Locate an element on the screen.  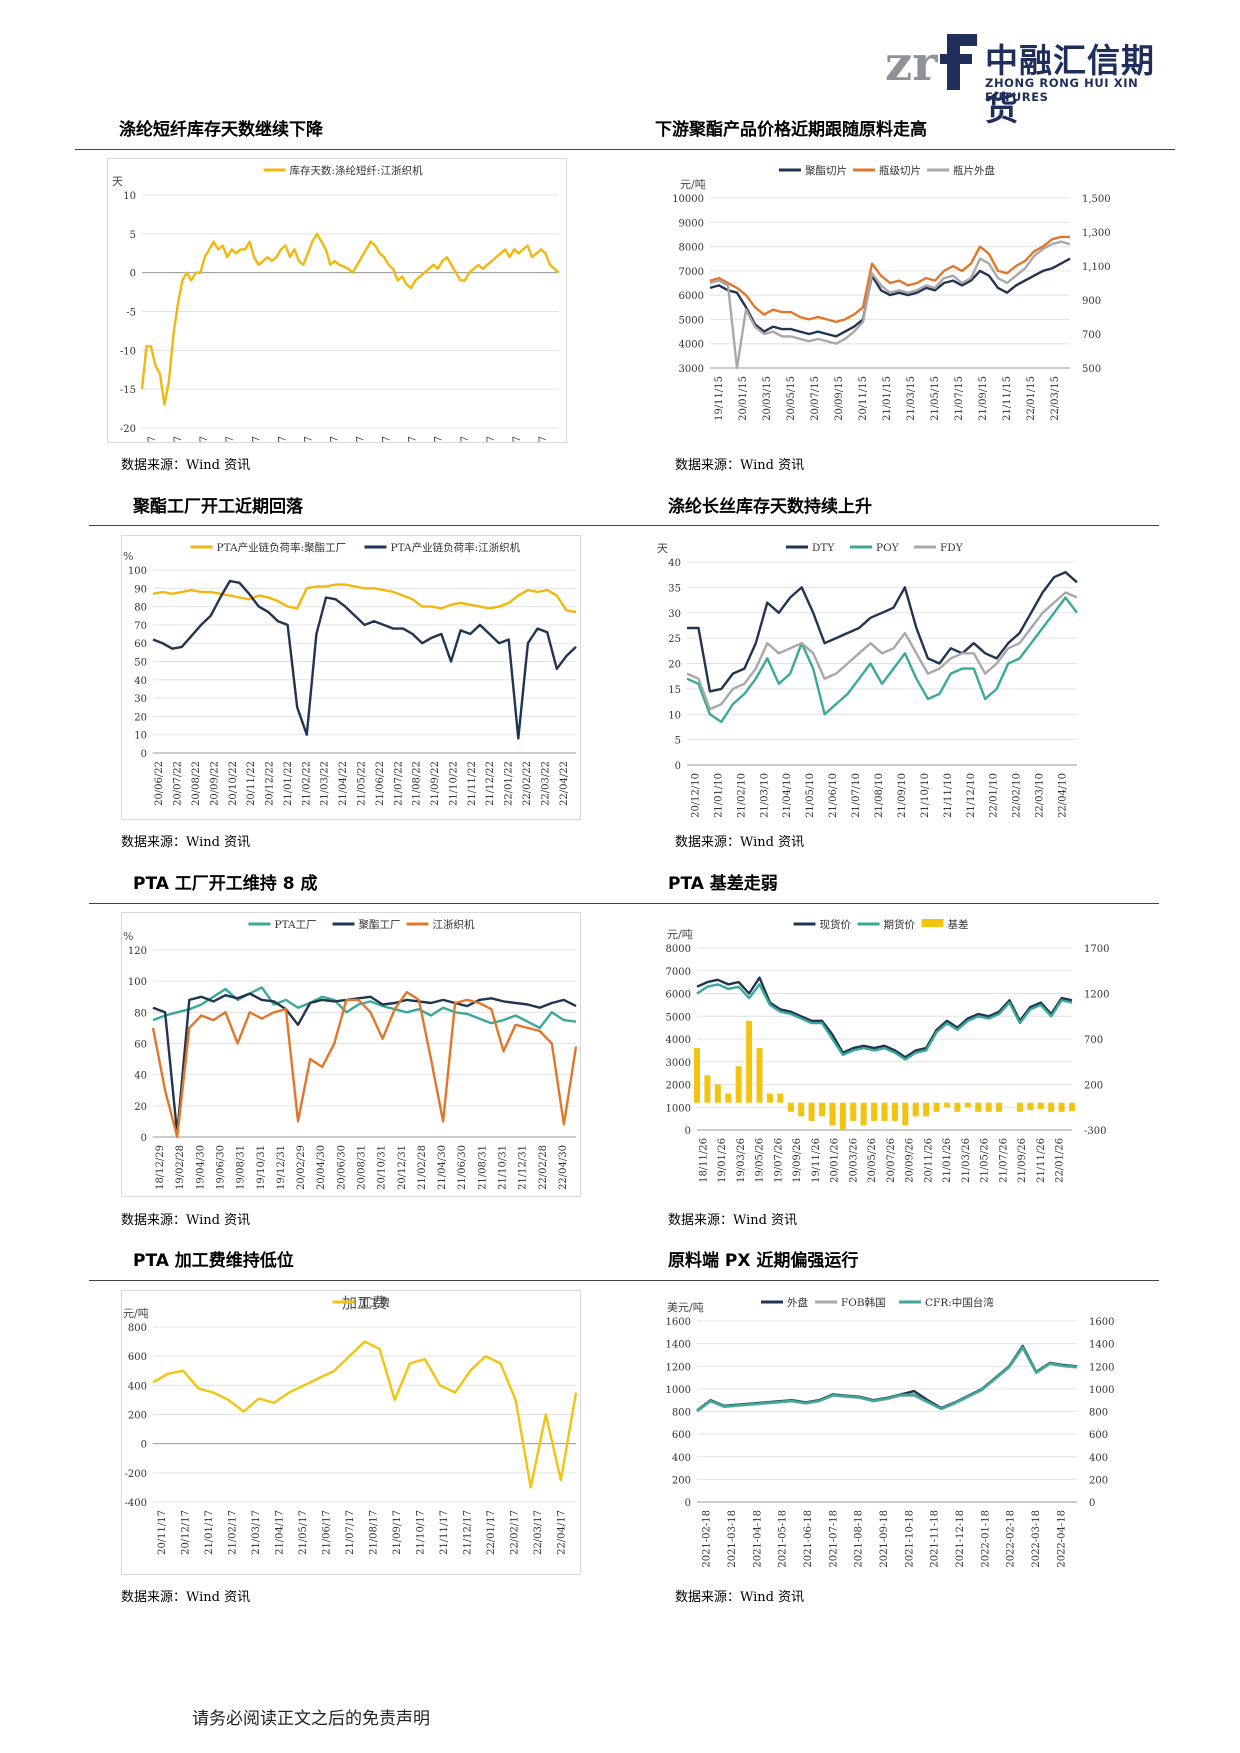
x-tick-label: 20/05/15 is located at coordinates (791, 398).